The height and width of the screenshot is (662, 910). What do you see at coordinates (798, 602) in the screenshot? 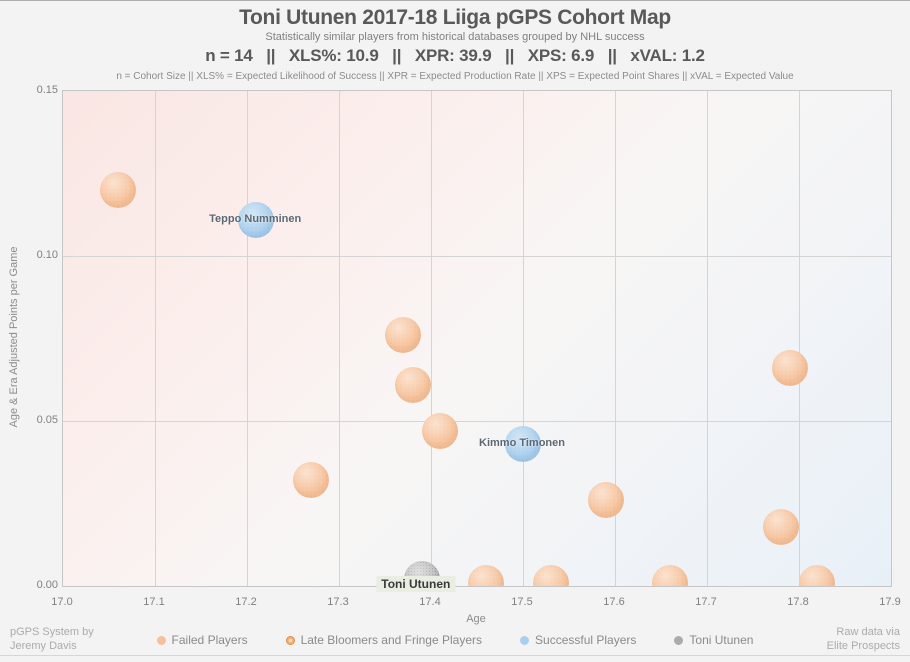
I see `x-axis-tick-label: 17.8` at bounding box center [798, 602].